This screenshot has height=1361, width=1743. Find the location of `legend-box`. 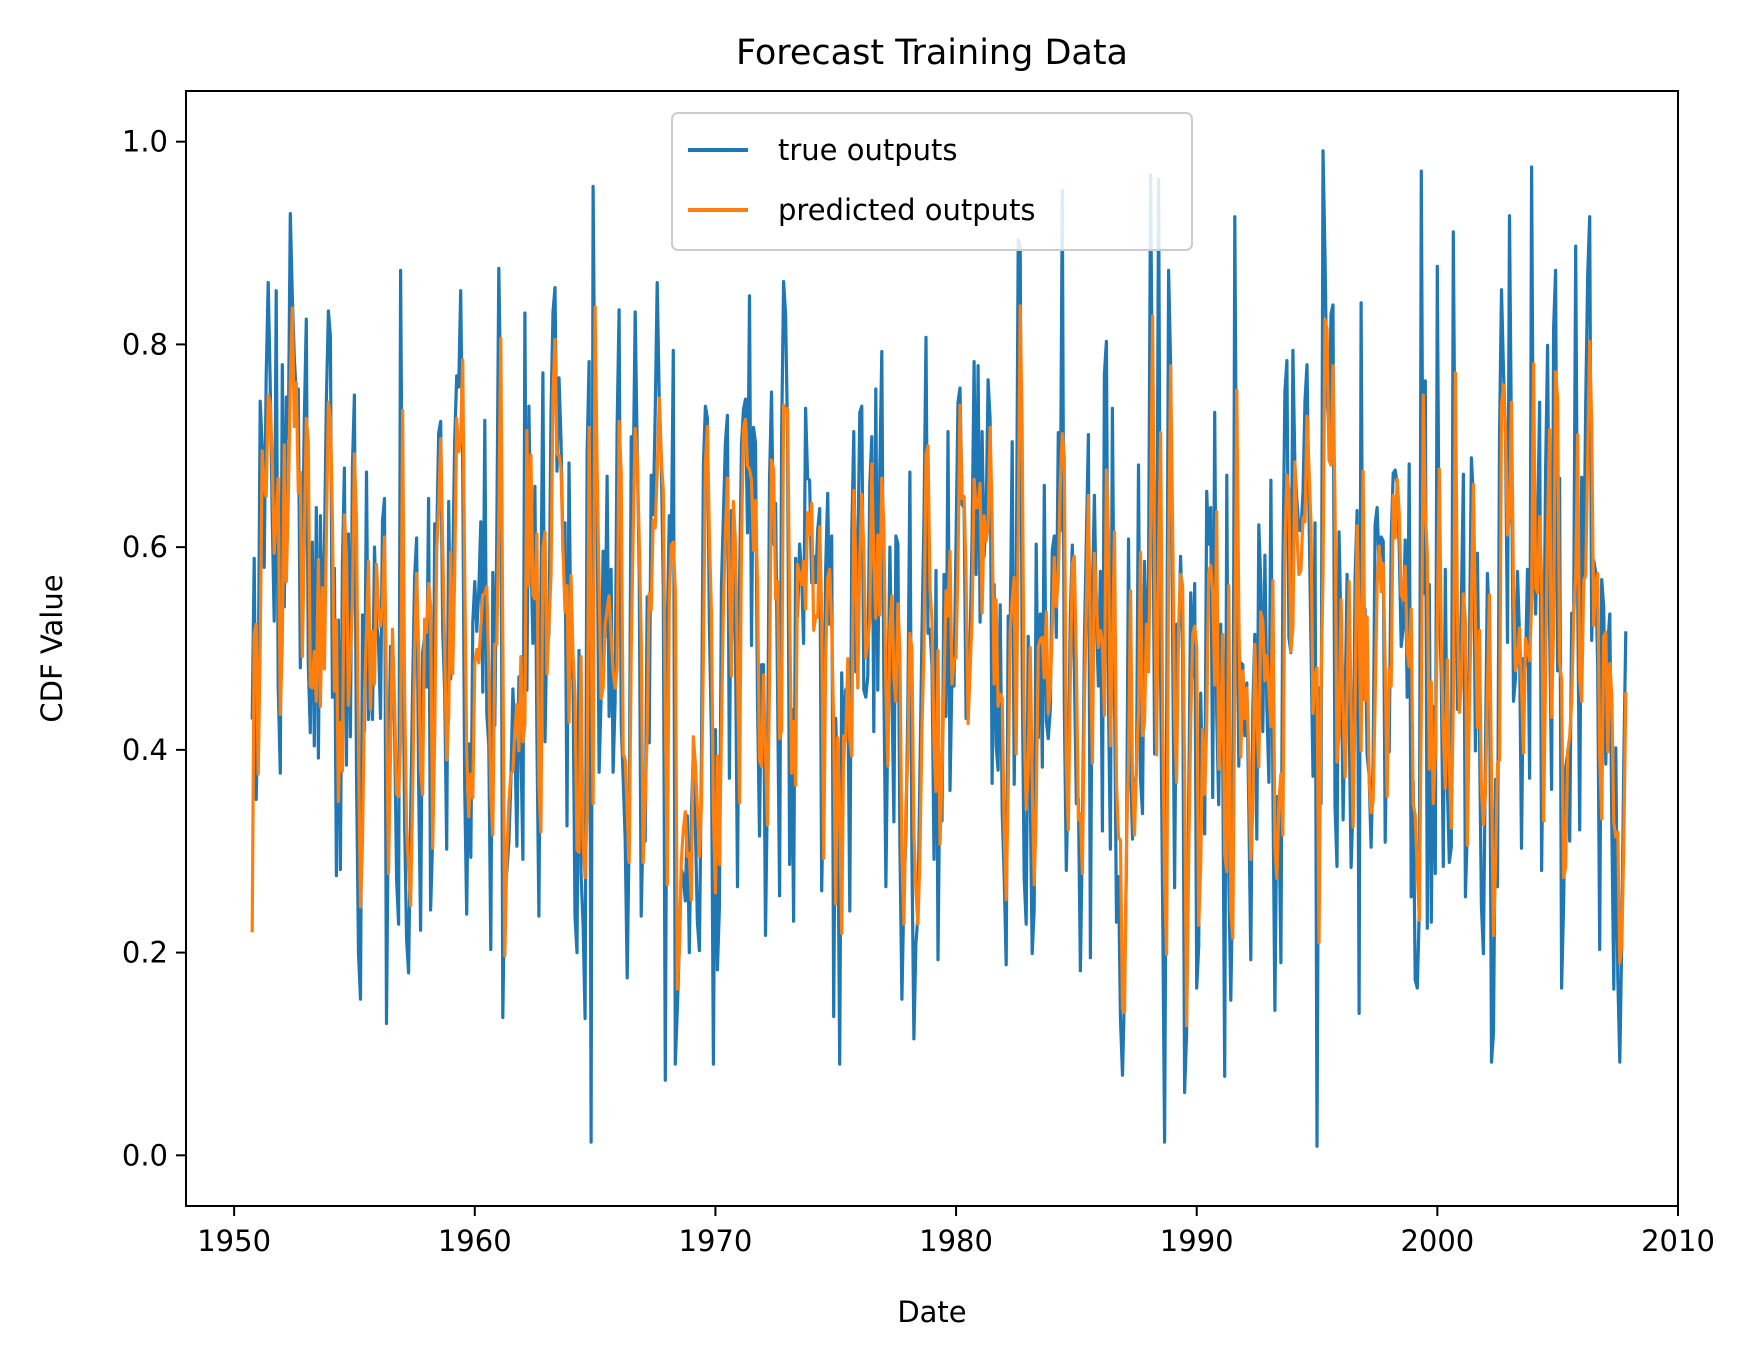

legend-box is located at coordinates (932, 181).